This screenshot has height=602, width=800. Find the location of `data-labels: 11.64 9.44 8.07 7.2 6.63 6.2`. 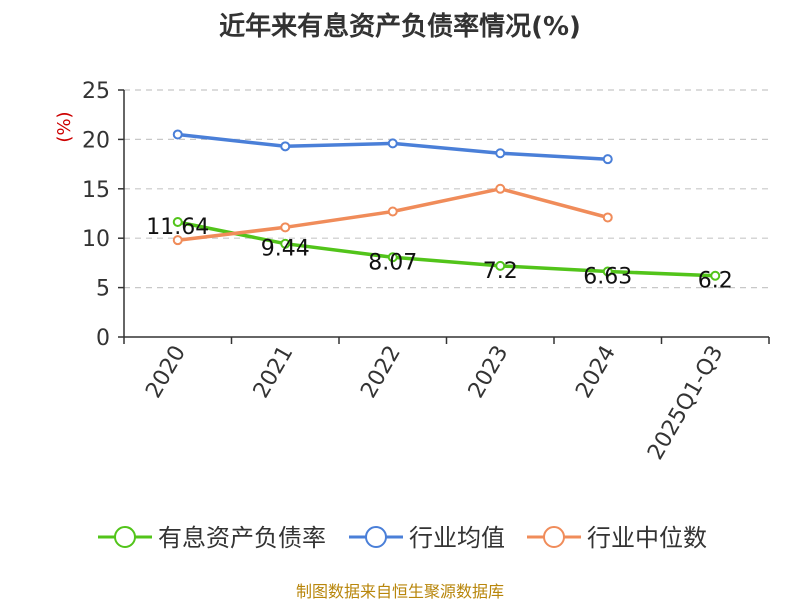

data-labels: 11.64 9.44 8.07 7.2 6.63 6.2 is located at coordinates (439, 254).